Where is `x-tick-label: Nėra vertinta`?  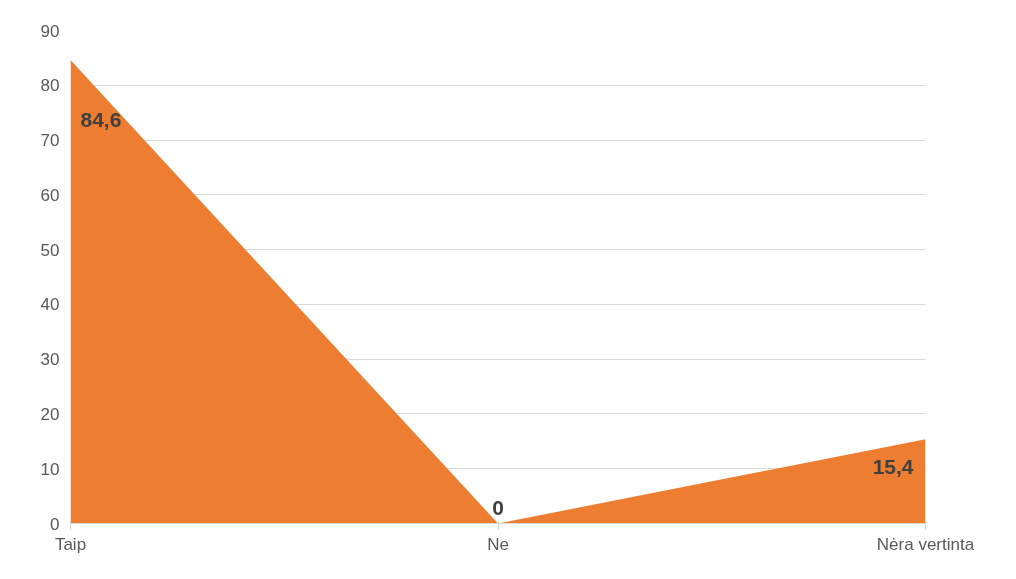
x-tick-label: Nėra vertinta is located at coordinates (925, 544).